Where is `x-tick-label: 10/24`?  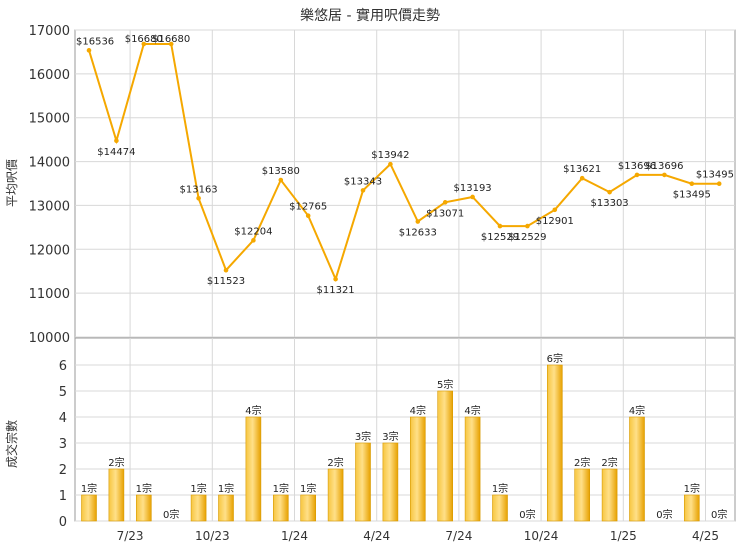
x-tick-label: 10/24 is located at coordinates (541, 536).